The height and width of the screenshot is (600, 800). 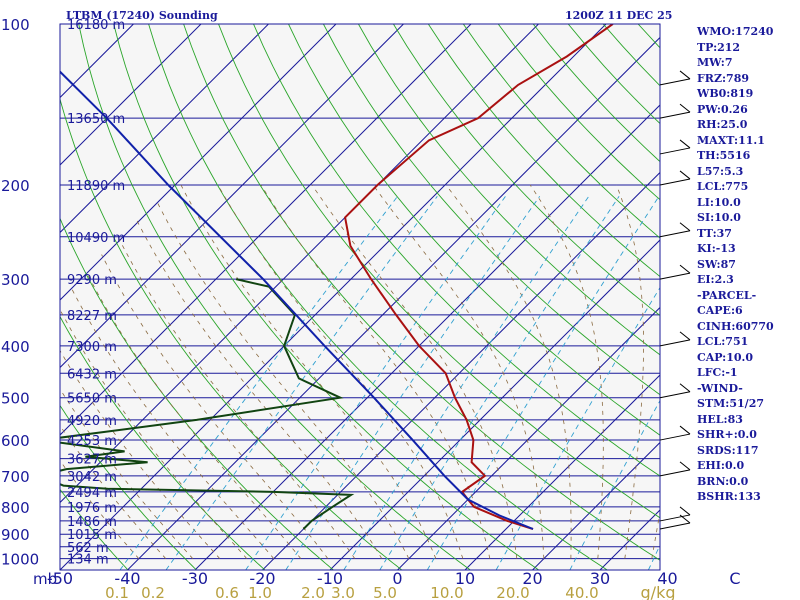 I want to click on height-label: 11890 m, so click(x=96, y=186).